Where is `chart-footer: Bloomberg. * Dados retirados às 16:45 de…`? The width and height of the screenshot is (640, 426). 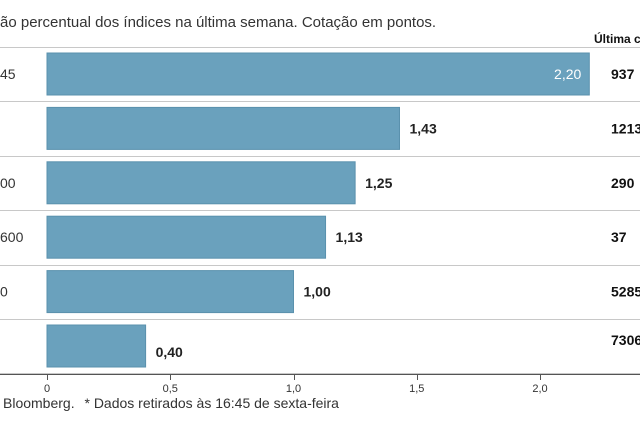
chart-footer: Bloomberg. * Dados retirados às 16:45 de… is located at coordinates (174, 403).